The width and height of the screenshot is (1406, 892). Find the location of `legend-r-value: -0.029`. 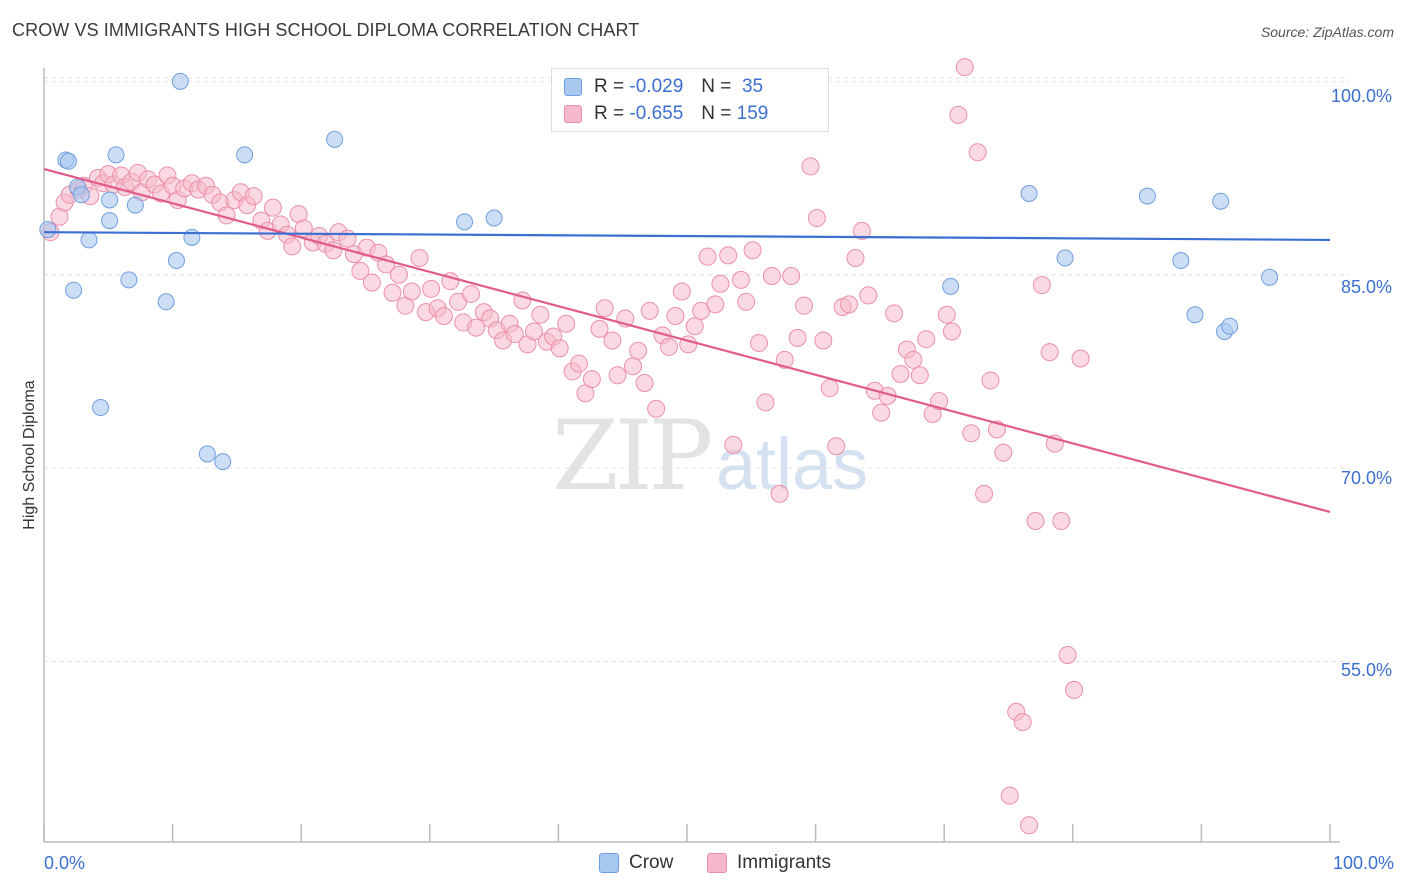

legend-r-value: -0.029 is located at coordinates (656, 86).